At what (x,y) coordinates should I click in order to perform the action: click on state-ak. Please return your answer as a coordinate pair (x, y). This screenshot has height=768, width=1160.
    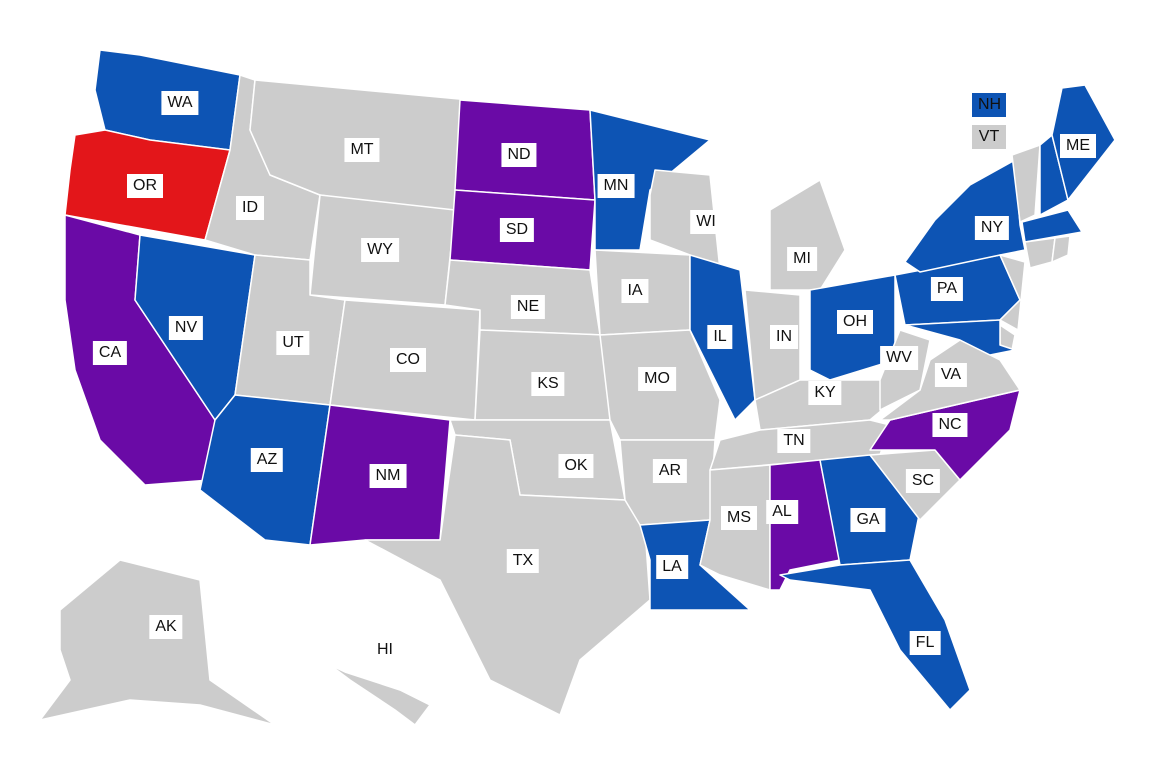
    Looking at the image, I should click on (157, 642).